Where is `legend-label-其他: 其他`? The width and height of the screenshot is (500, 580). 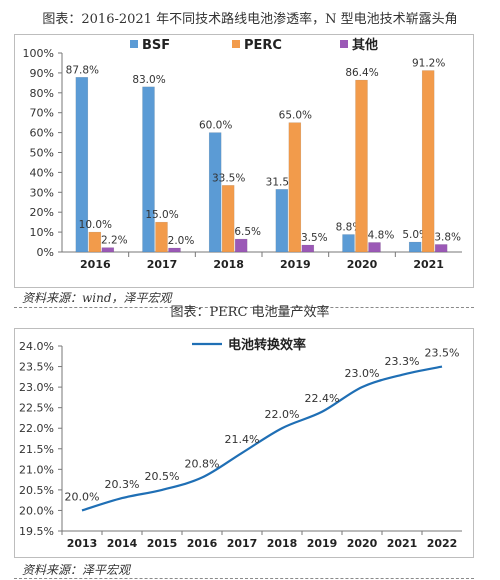 legend-label-其他: 其他 is located at coordinates (365, 45).